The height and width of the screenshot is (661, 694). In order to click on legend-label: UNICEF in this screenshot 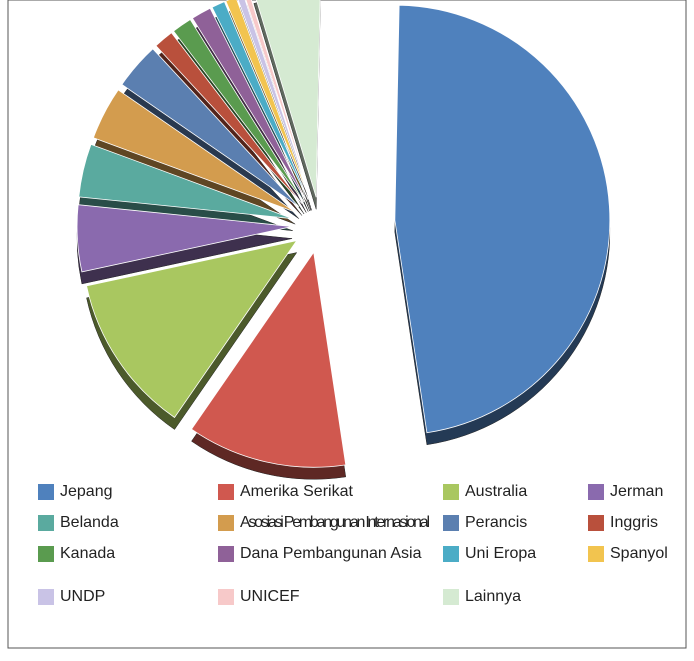, I will do `click(270, 596)`.